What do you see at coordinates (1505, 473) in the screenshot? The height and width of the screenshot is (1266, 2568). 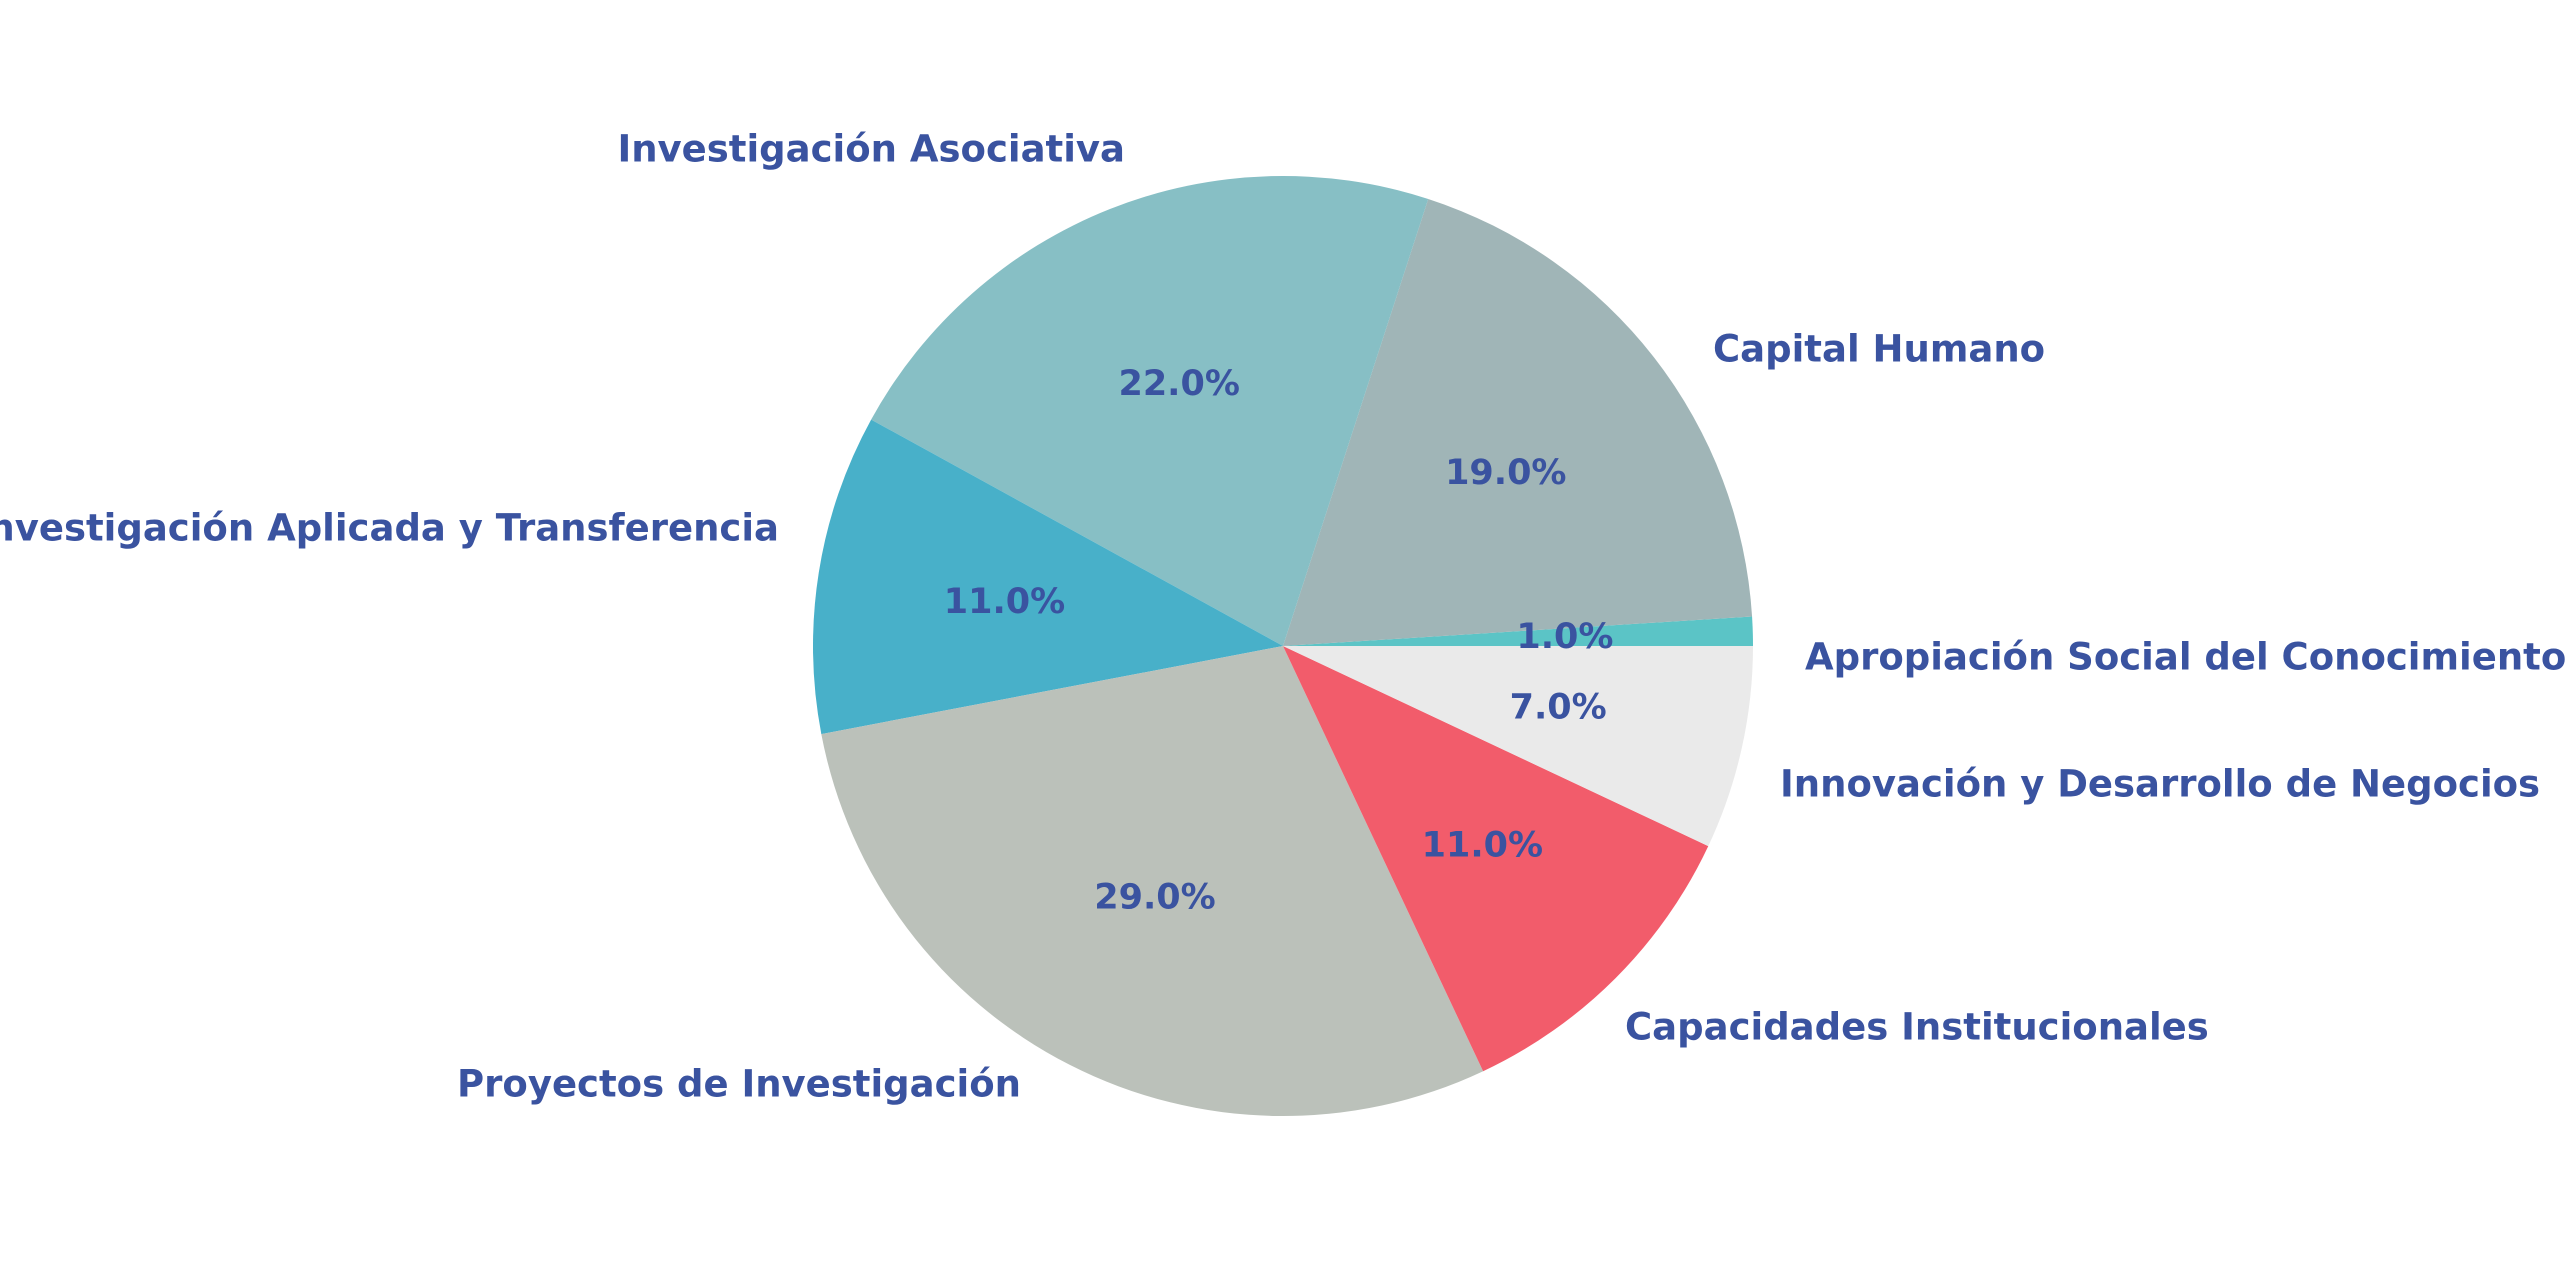 I see `slice-percent-label: 19.0%` at bounding box center [1505, 473].